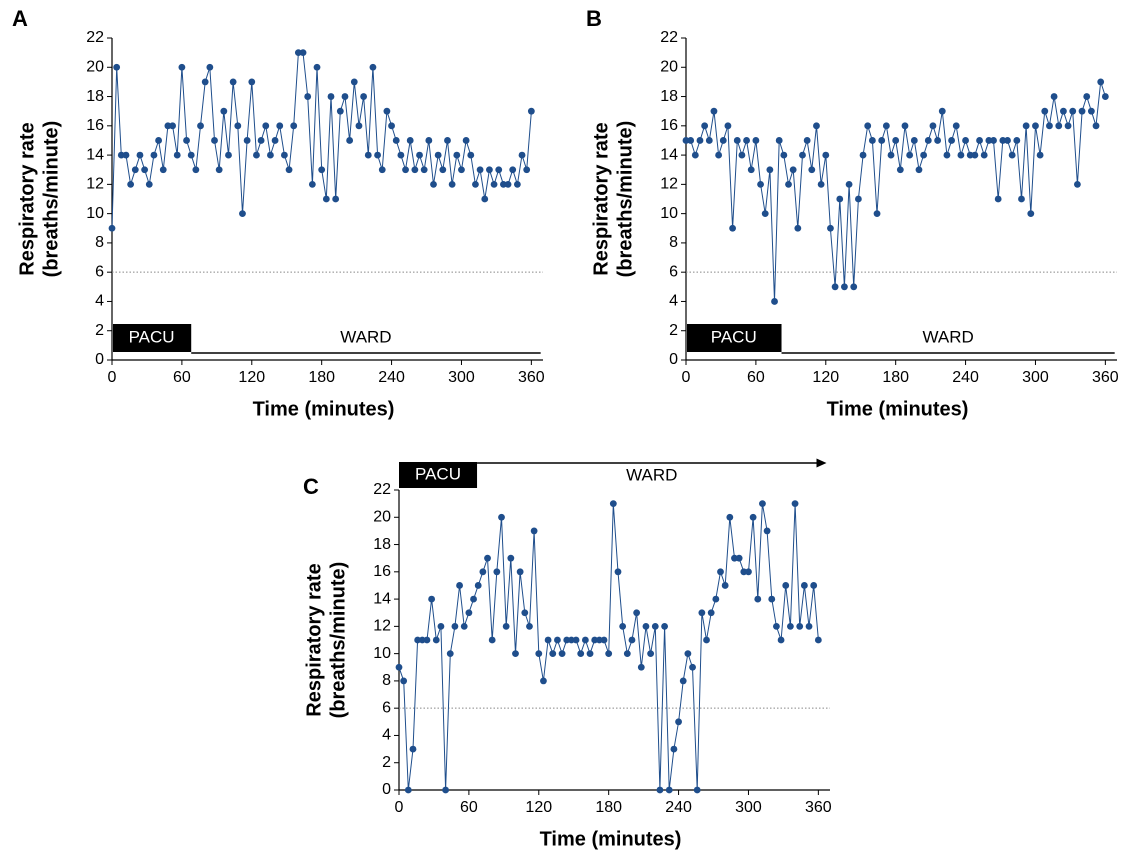 The image size is (1130, 858). I want to click on y-tick-label: 10, so click(95, 213).